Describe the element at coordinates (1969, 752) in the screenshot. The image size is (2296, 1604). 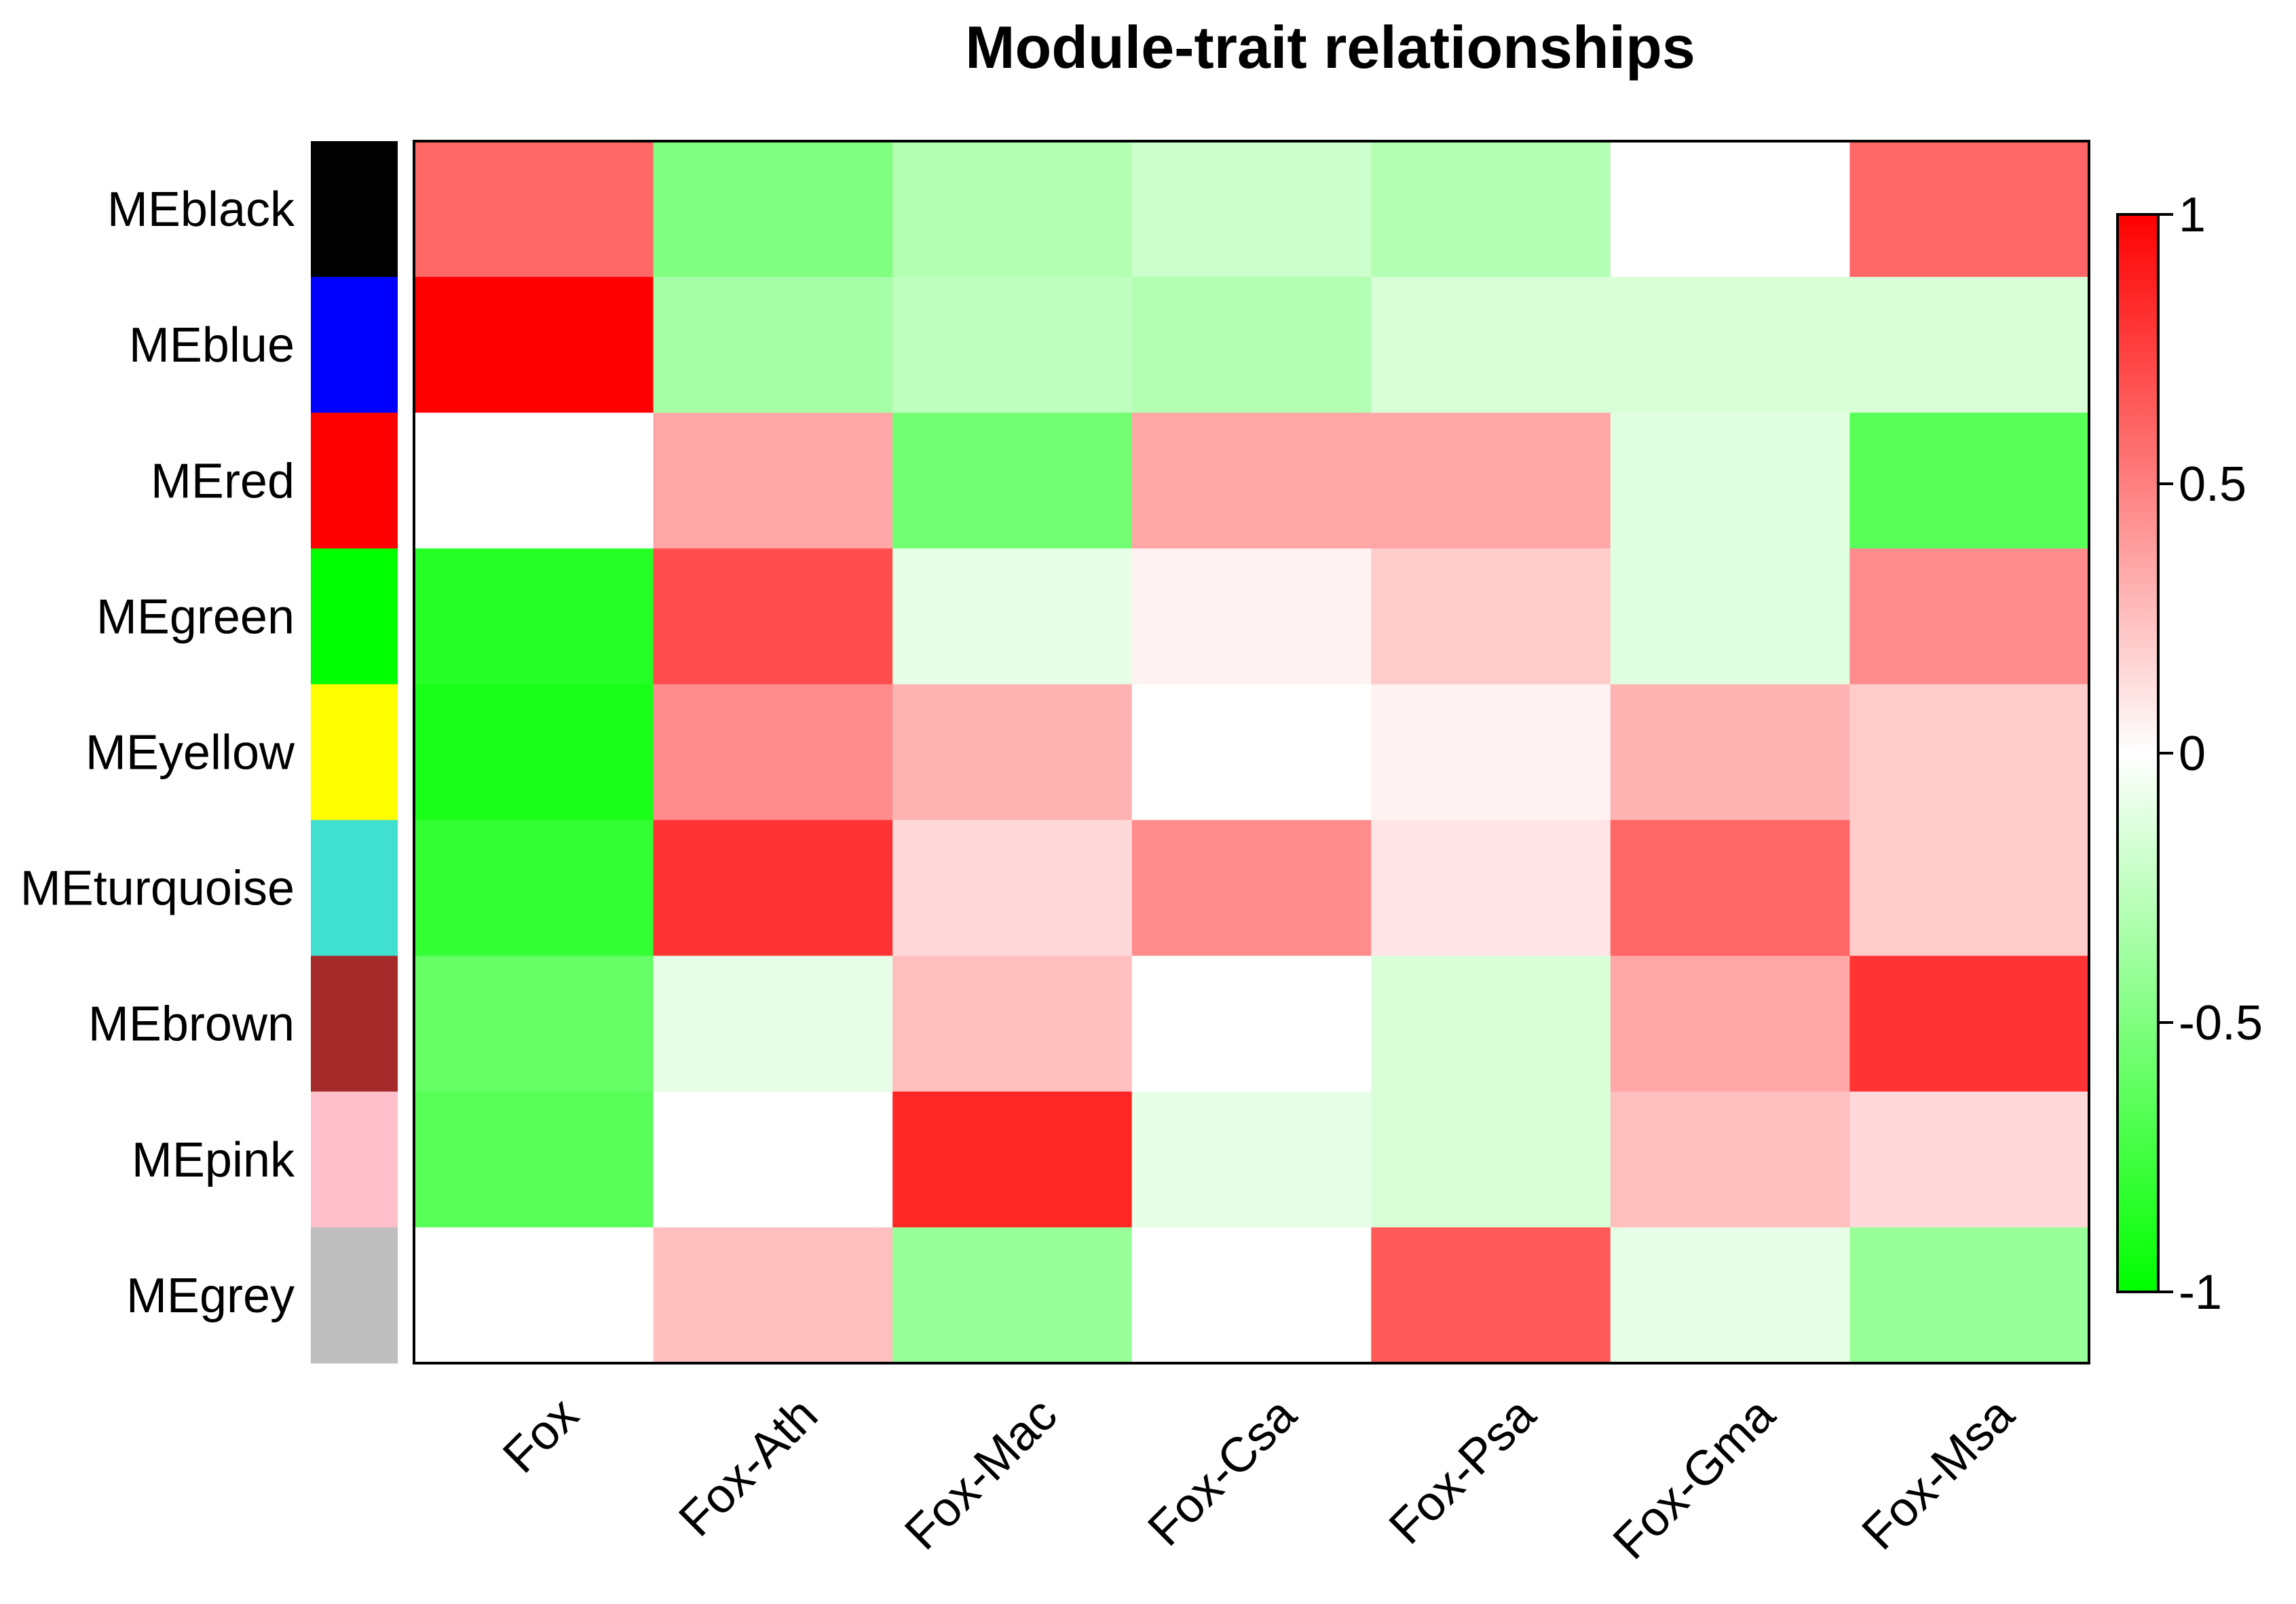
I see `cell-meyellow-fox-msa` at that location.